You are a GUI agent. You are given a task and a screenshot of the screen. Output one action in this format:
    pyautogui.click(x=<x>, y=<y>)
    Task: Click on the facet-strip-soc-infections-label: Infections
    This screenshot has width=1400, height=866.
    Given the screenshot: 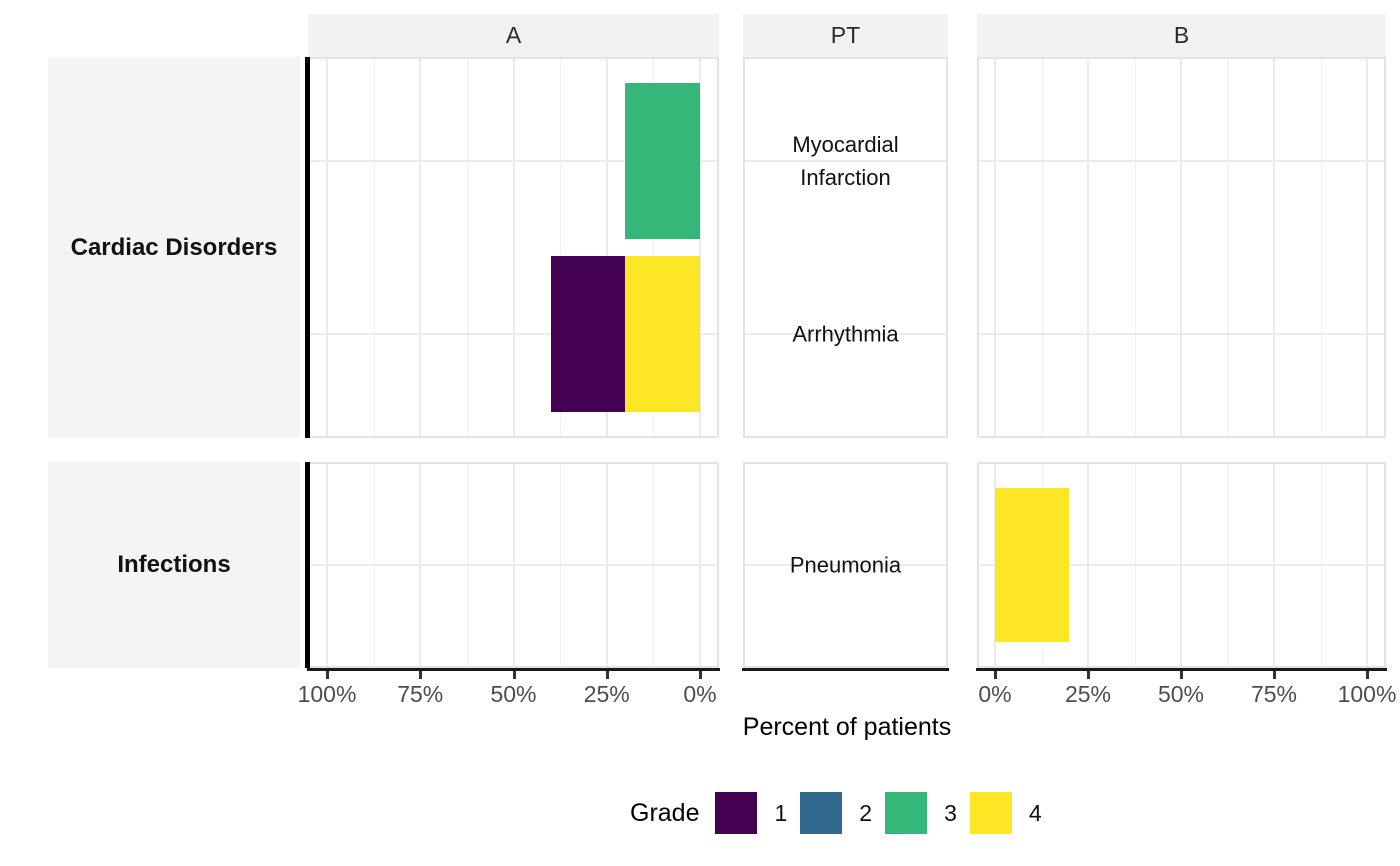 What is the action you would take?
    pyautogui.click(x=174, y=564)
    